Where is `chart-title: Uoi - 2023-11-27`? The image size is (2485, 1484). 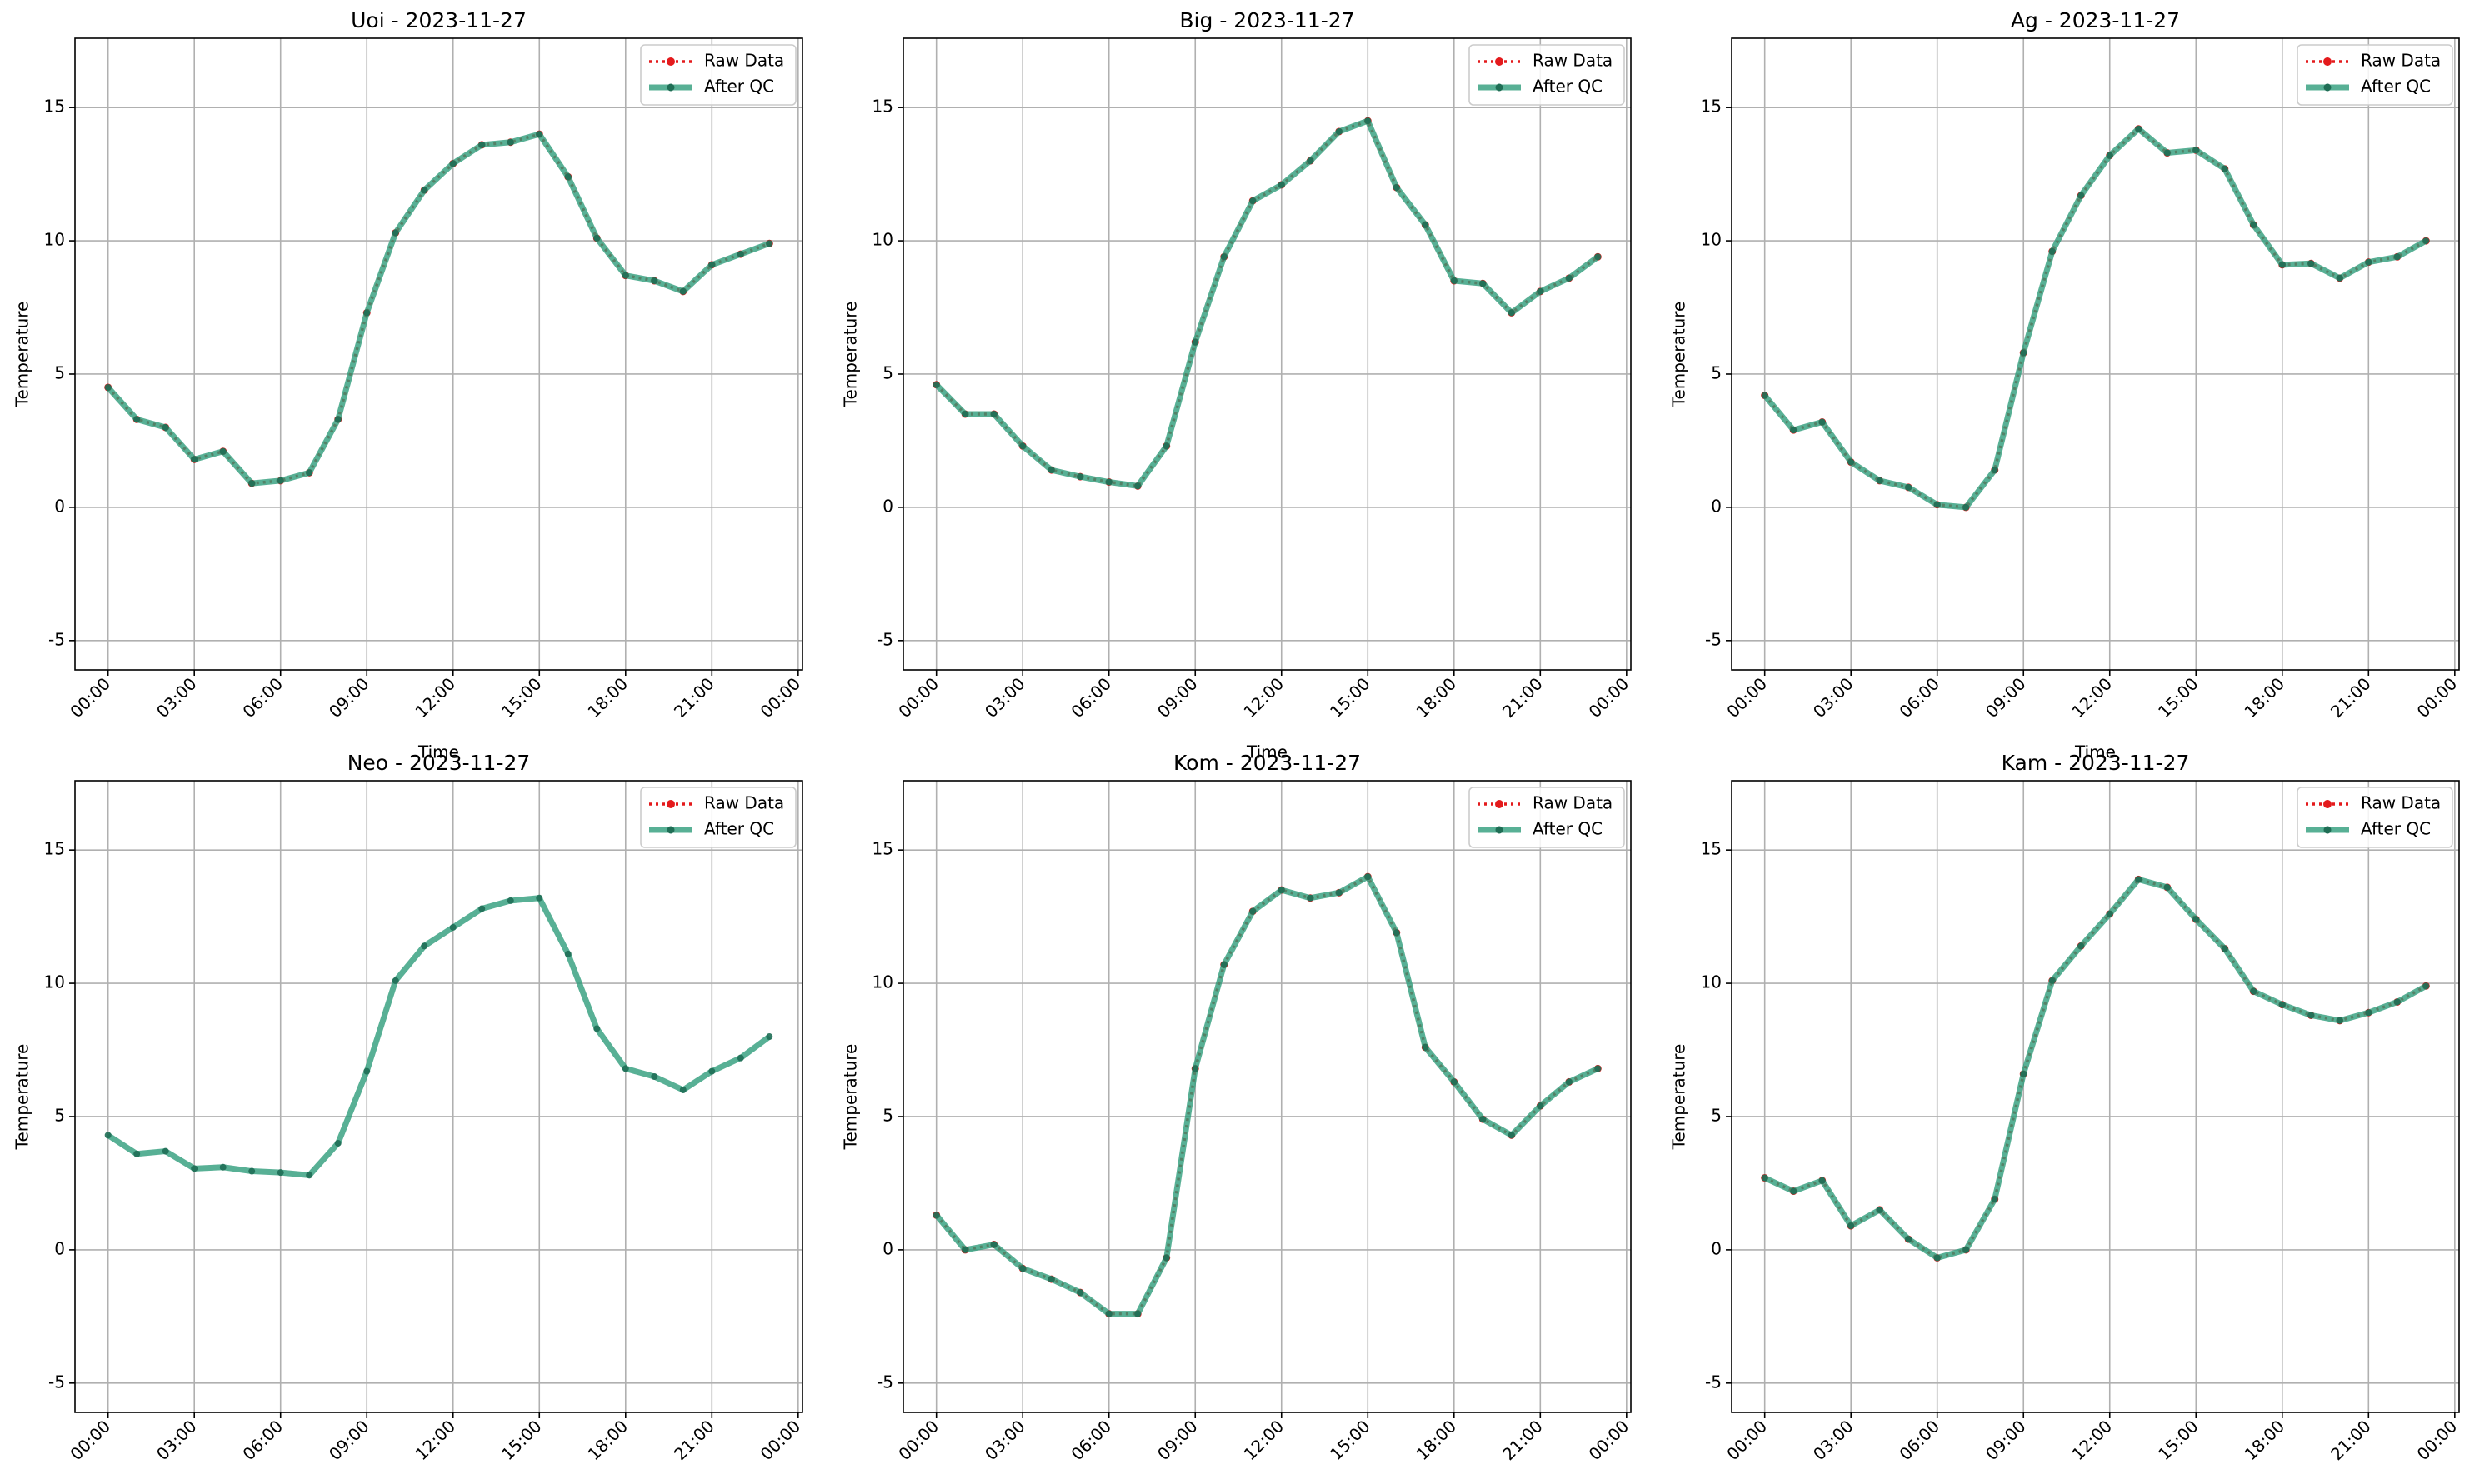 chart-title: Uoi - 2023-11-27 is located at coordinates (439, 20).